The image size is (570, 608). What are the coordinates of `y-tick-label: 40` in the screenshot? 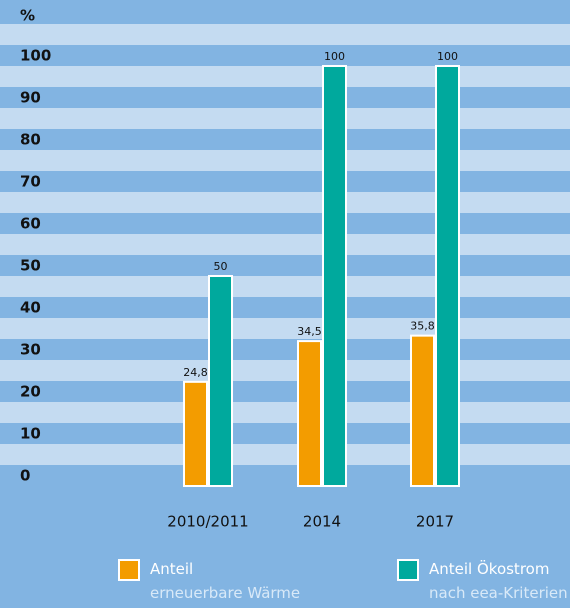 It's located at (30, 308).